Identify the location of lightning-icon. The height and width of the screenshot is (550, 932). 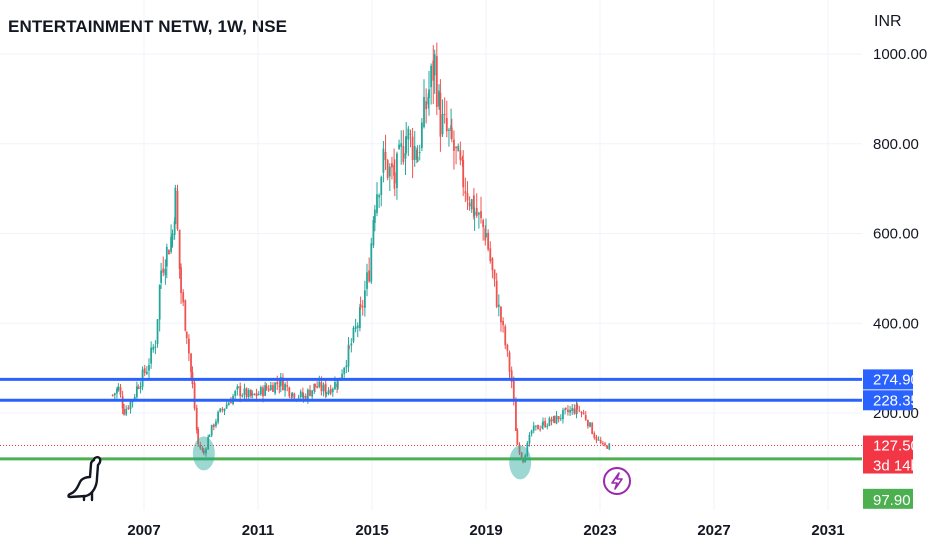
(617, 481).